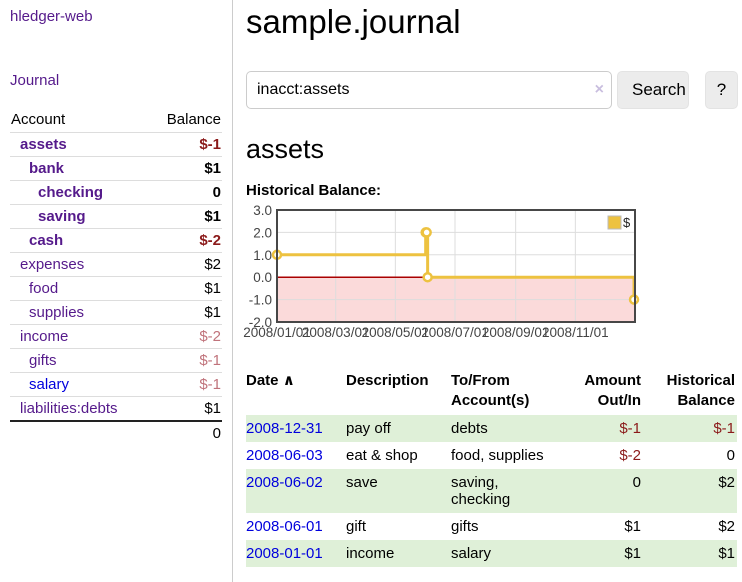 The height and width of the screenshot is (582, 742). I want to click on register-cell-description: eat & shop, so click(382, 455).